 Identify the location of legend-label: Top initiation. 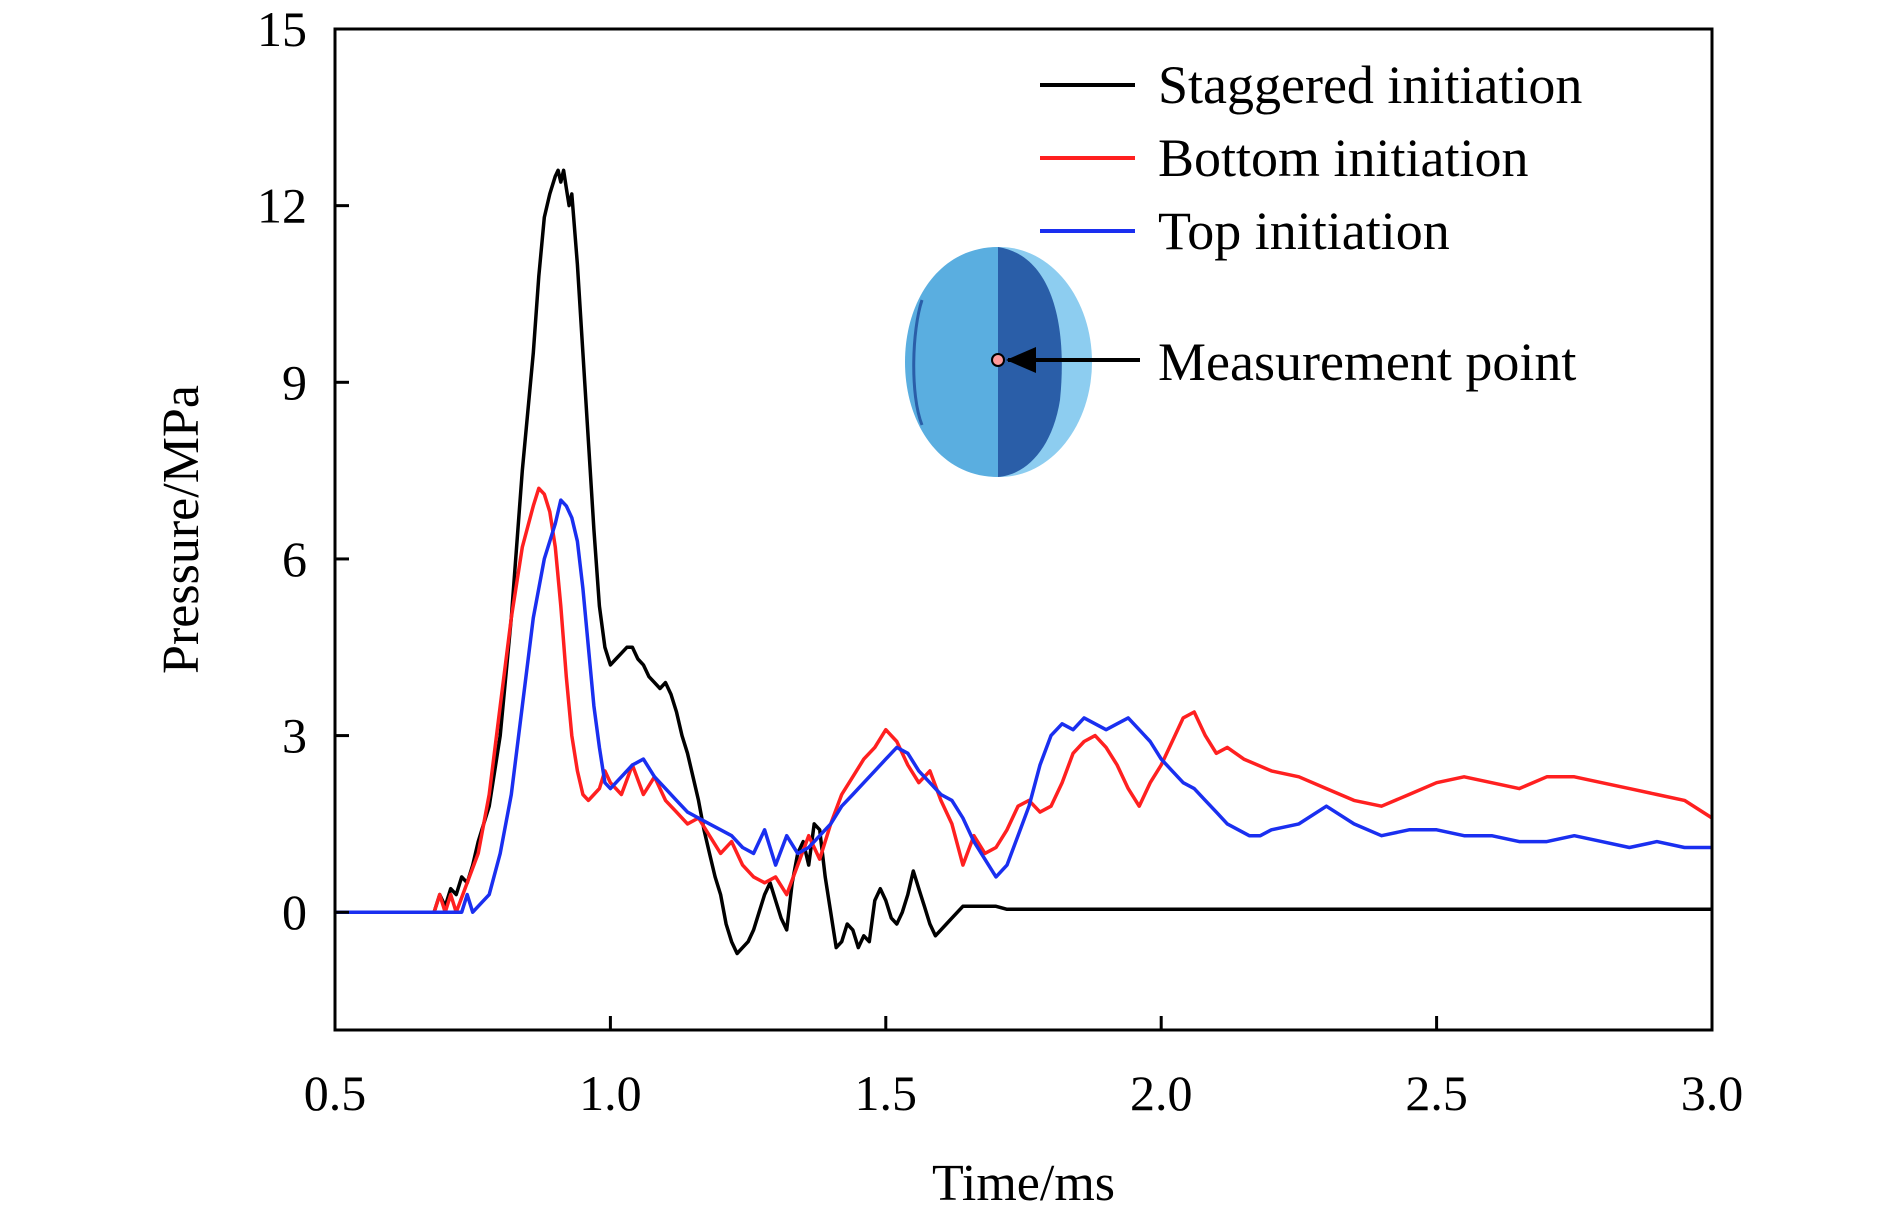
(1304, 231).